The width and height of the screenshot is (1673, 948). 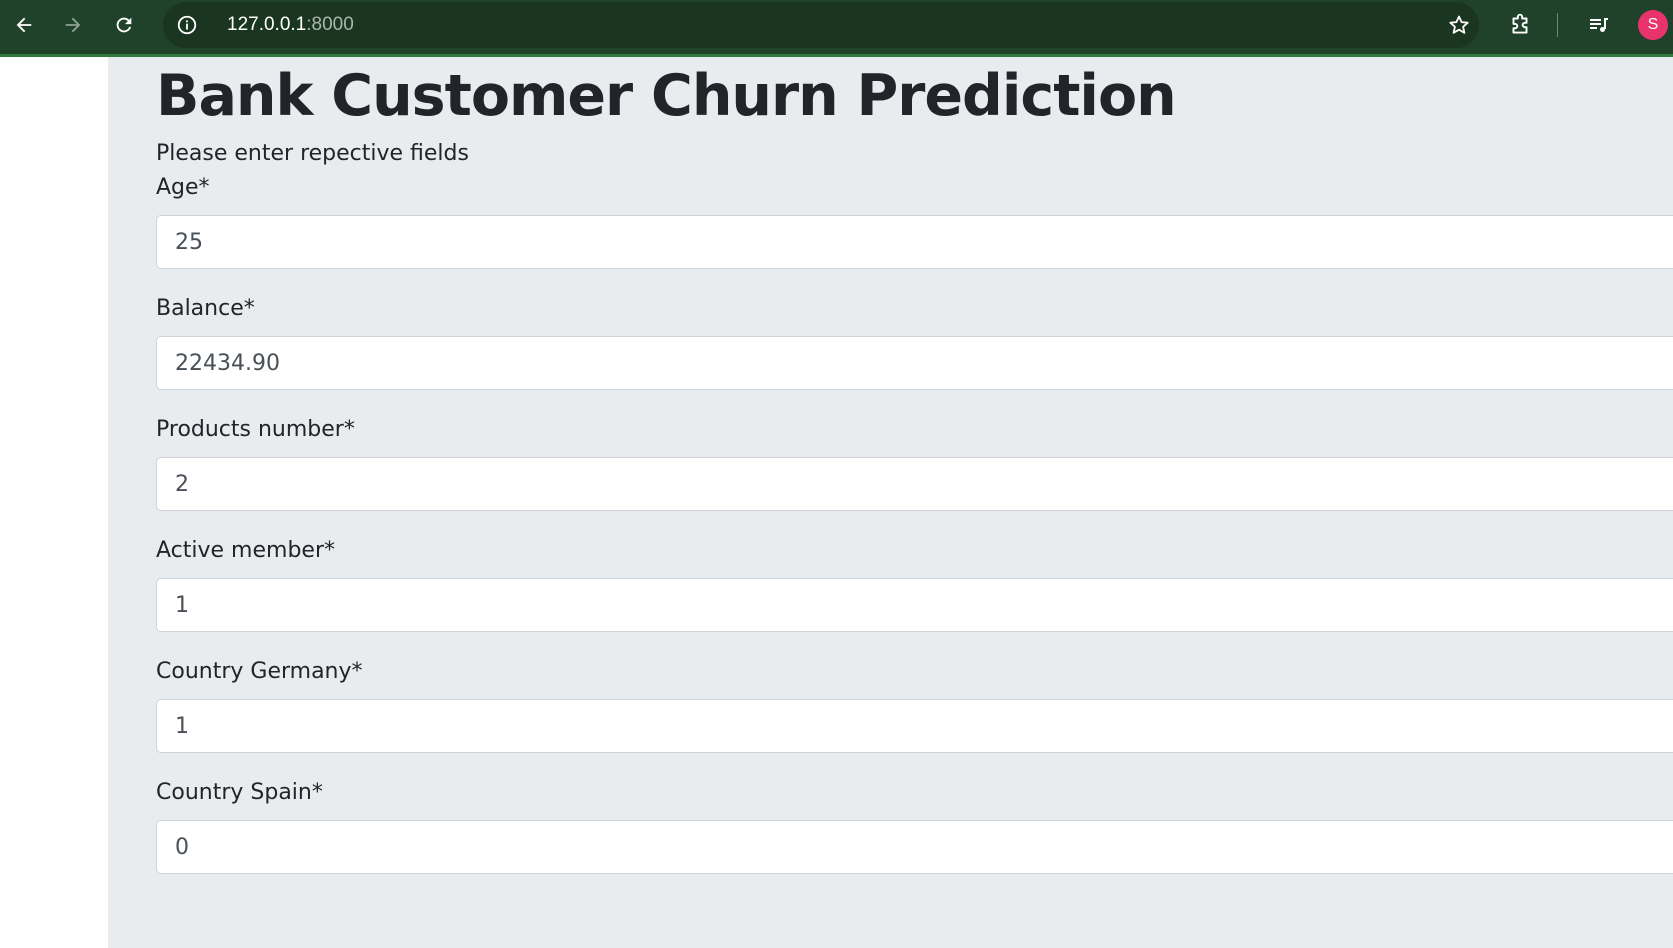 I want to click on puzzle-icon, so click(x=1520, y=23).